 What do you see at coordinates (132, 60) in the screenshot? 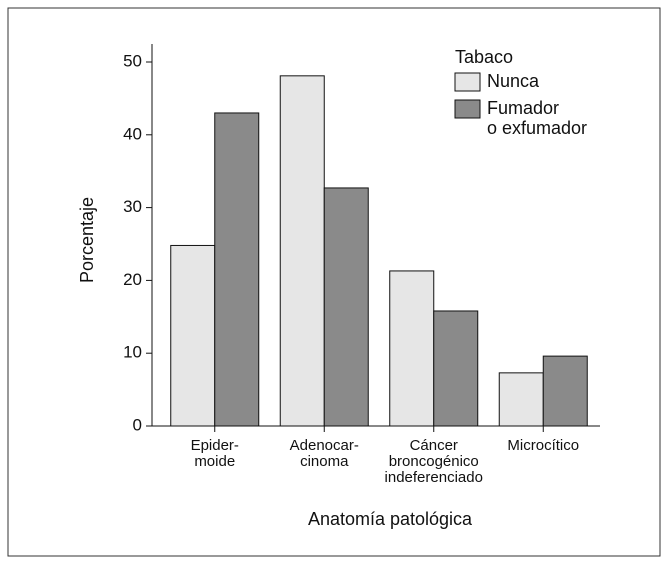
I see `y-tick-label: 50` at bounding box center [132, 60].